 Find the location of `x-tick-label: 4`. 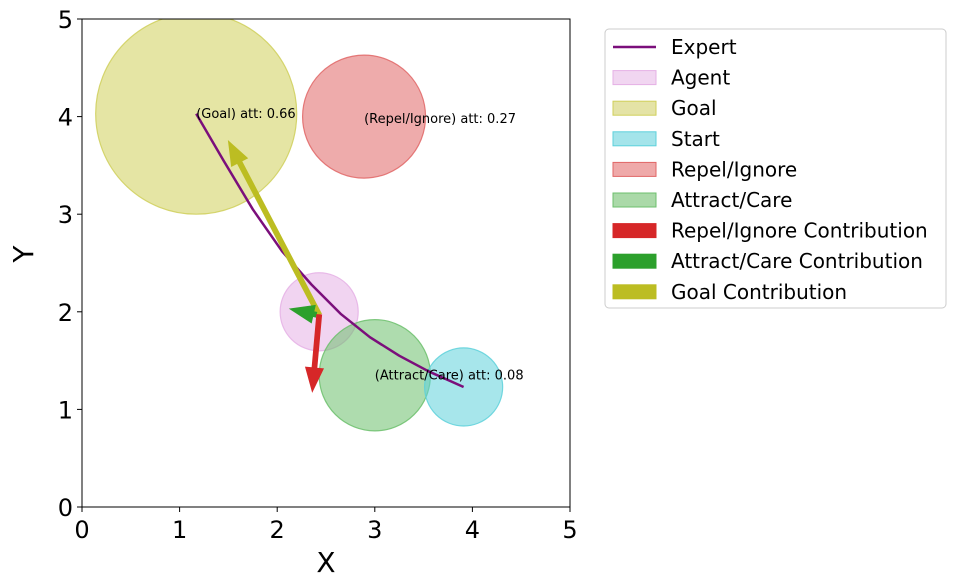

x-tick-label: 4 is located at coordinates (472, 530).